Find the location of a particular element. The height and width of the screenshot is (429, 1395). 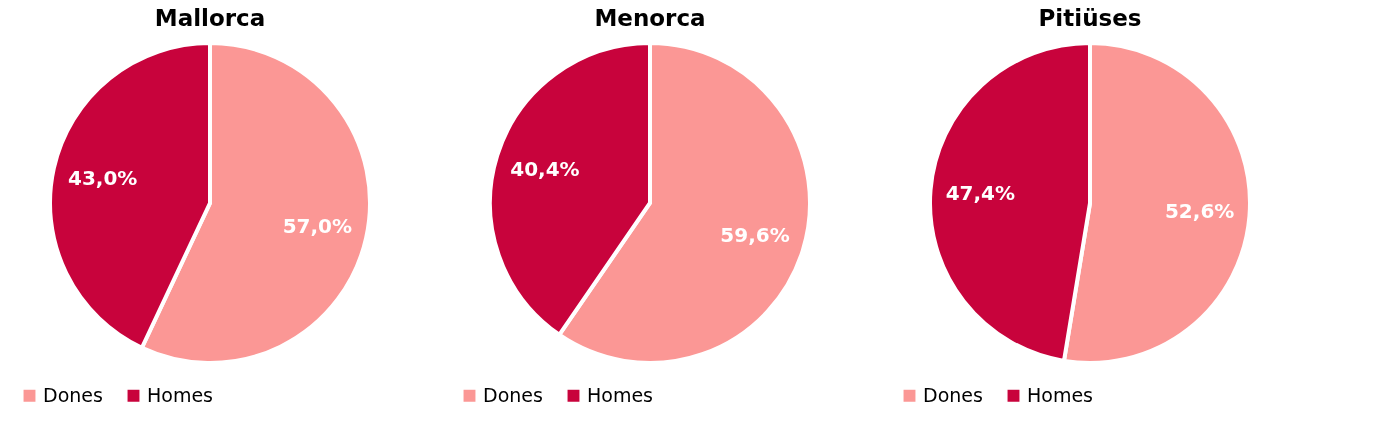

data-label: 40,4% is located at coordinates (545, 169).